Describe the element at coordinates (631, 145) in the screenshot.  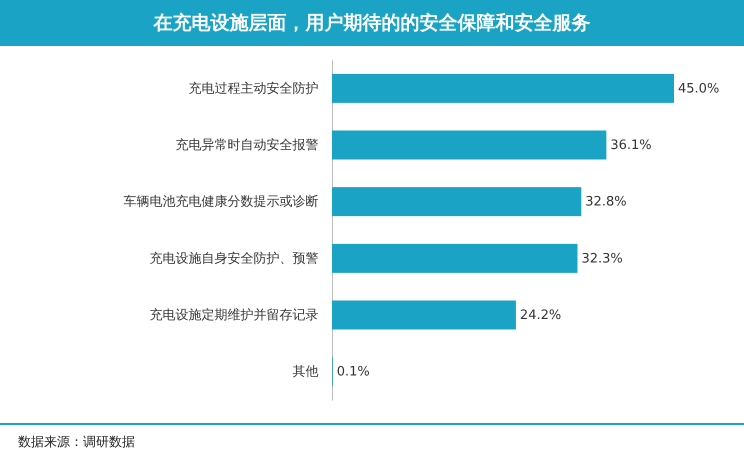
I see `data-label: 36.1%` at that location.